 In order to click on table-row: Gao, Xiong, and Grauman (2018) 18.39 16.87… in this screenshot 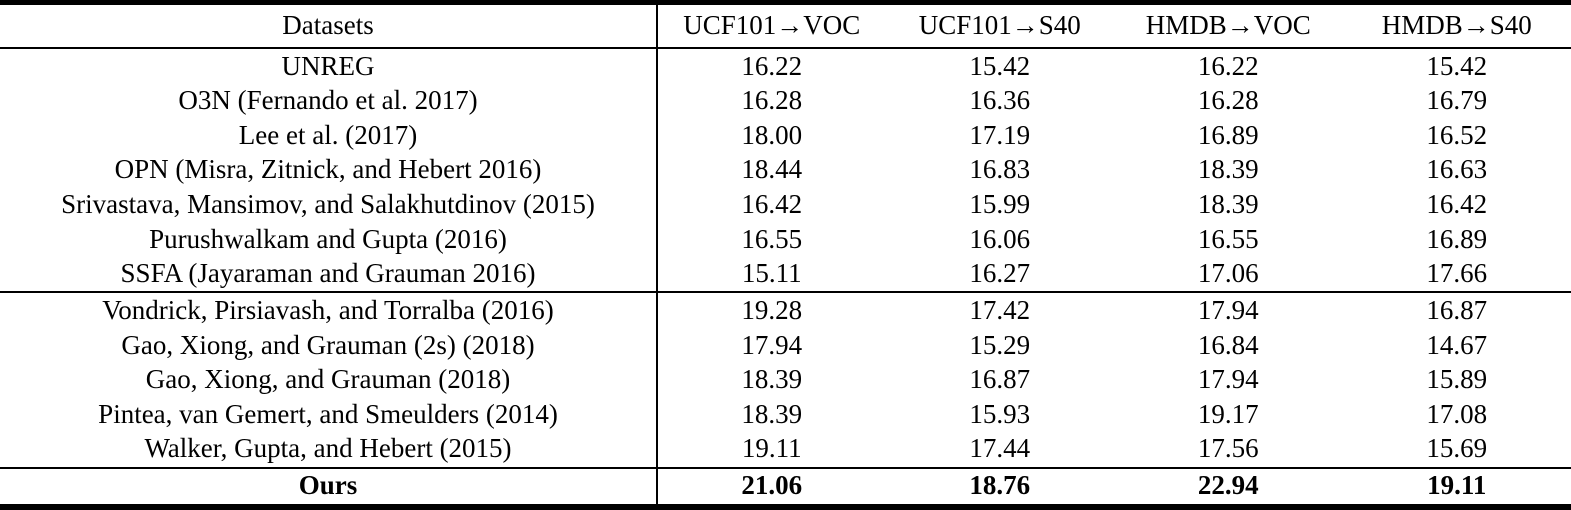, I will do `click(785, 380)`.